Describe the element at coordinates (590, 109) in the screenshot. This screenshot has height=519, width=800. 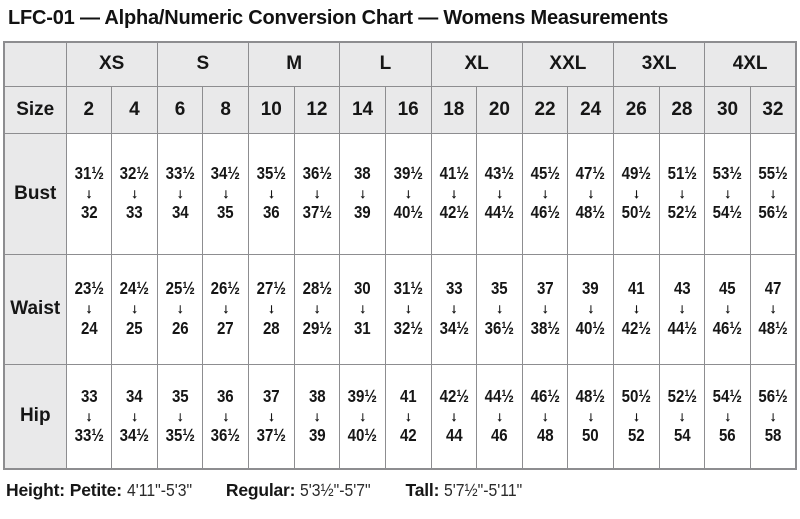
I see `numeric-size-cell: 24` at that location.